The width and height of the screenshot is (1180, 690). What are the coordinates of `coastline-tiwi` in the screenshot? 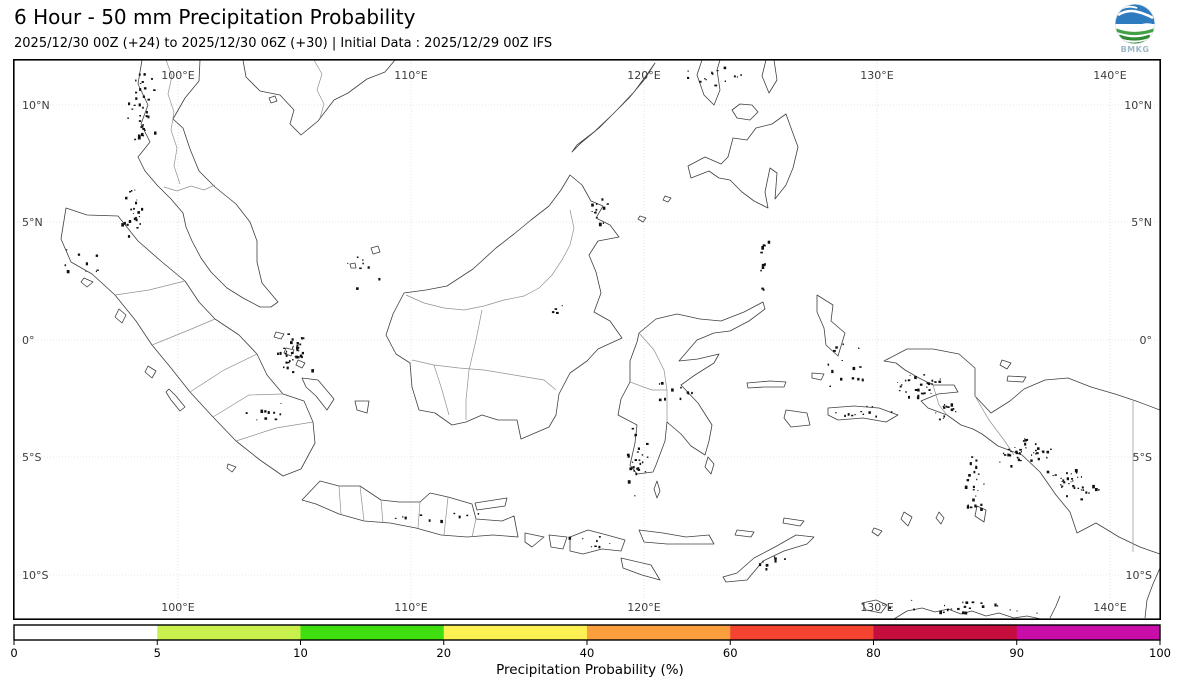 It's located at (874, 606).